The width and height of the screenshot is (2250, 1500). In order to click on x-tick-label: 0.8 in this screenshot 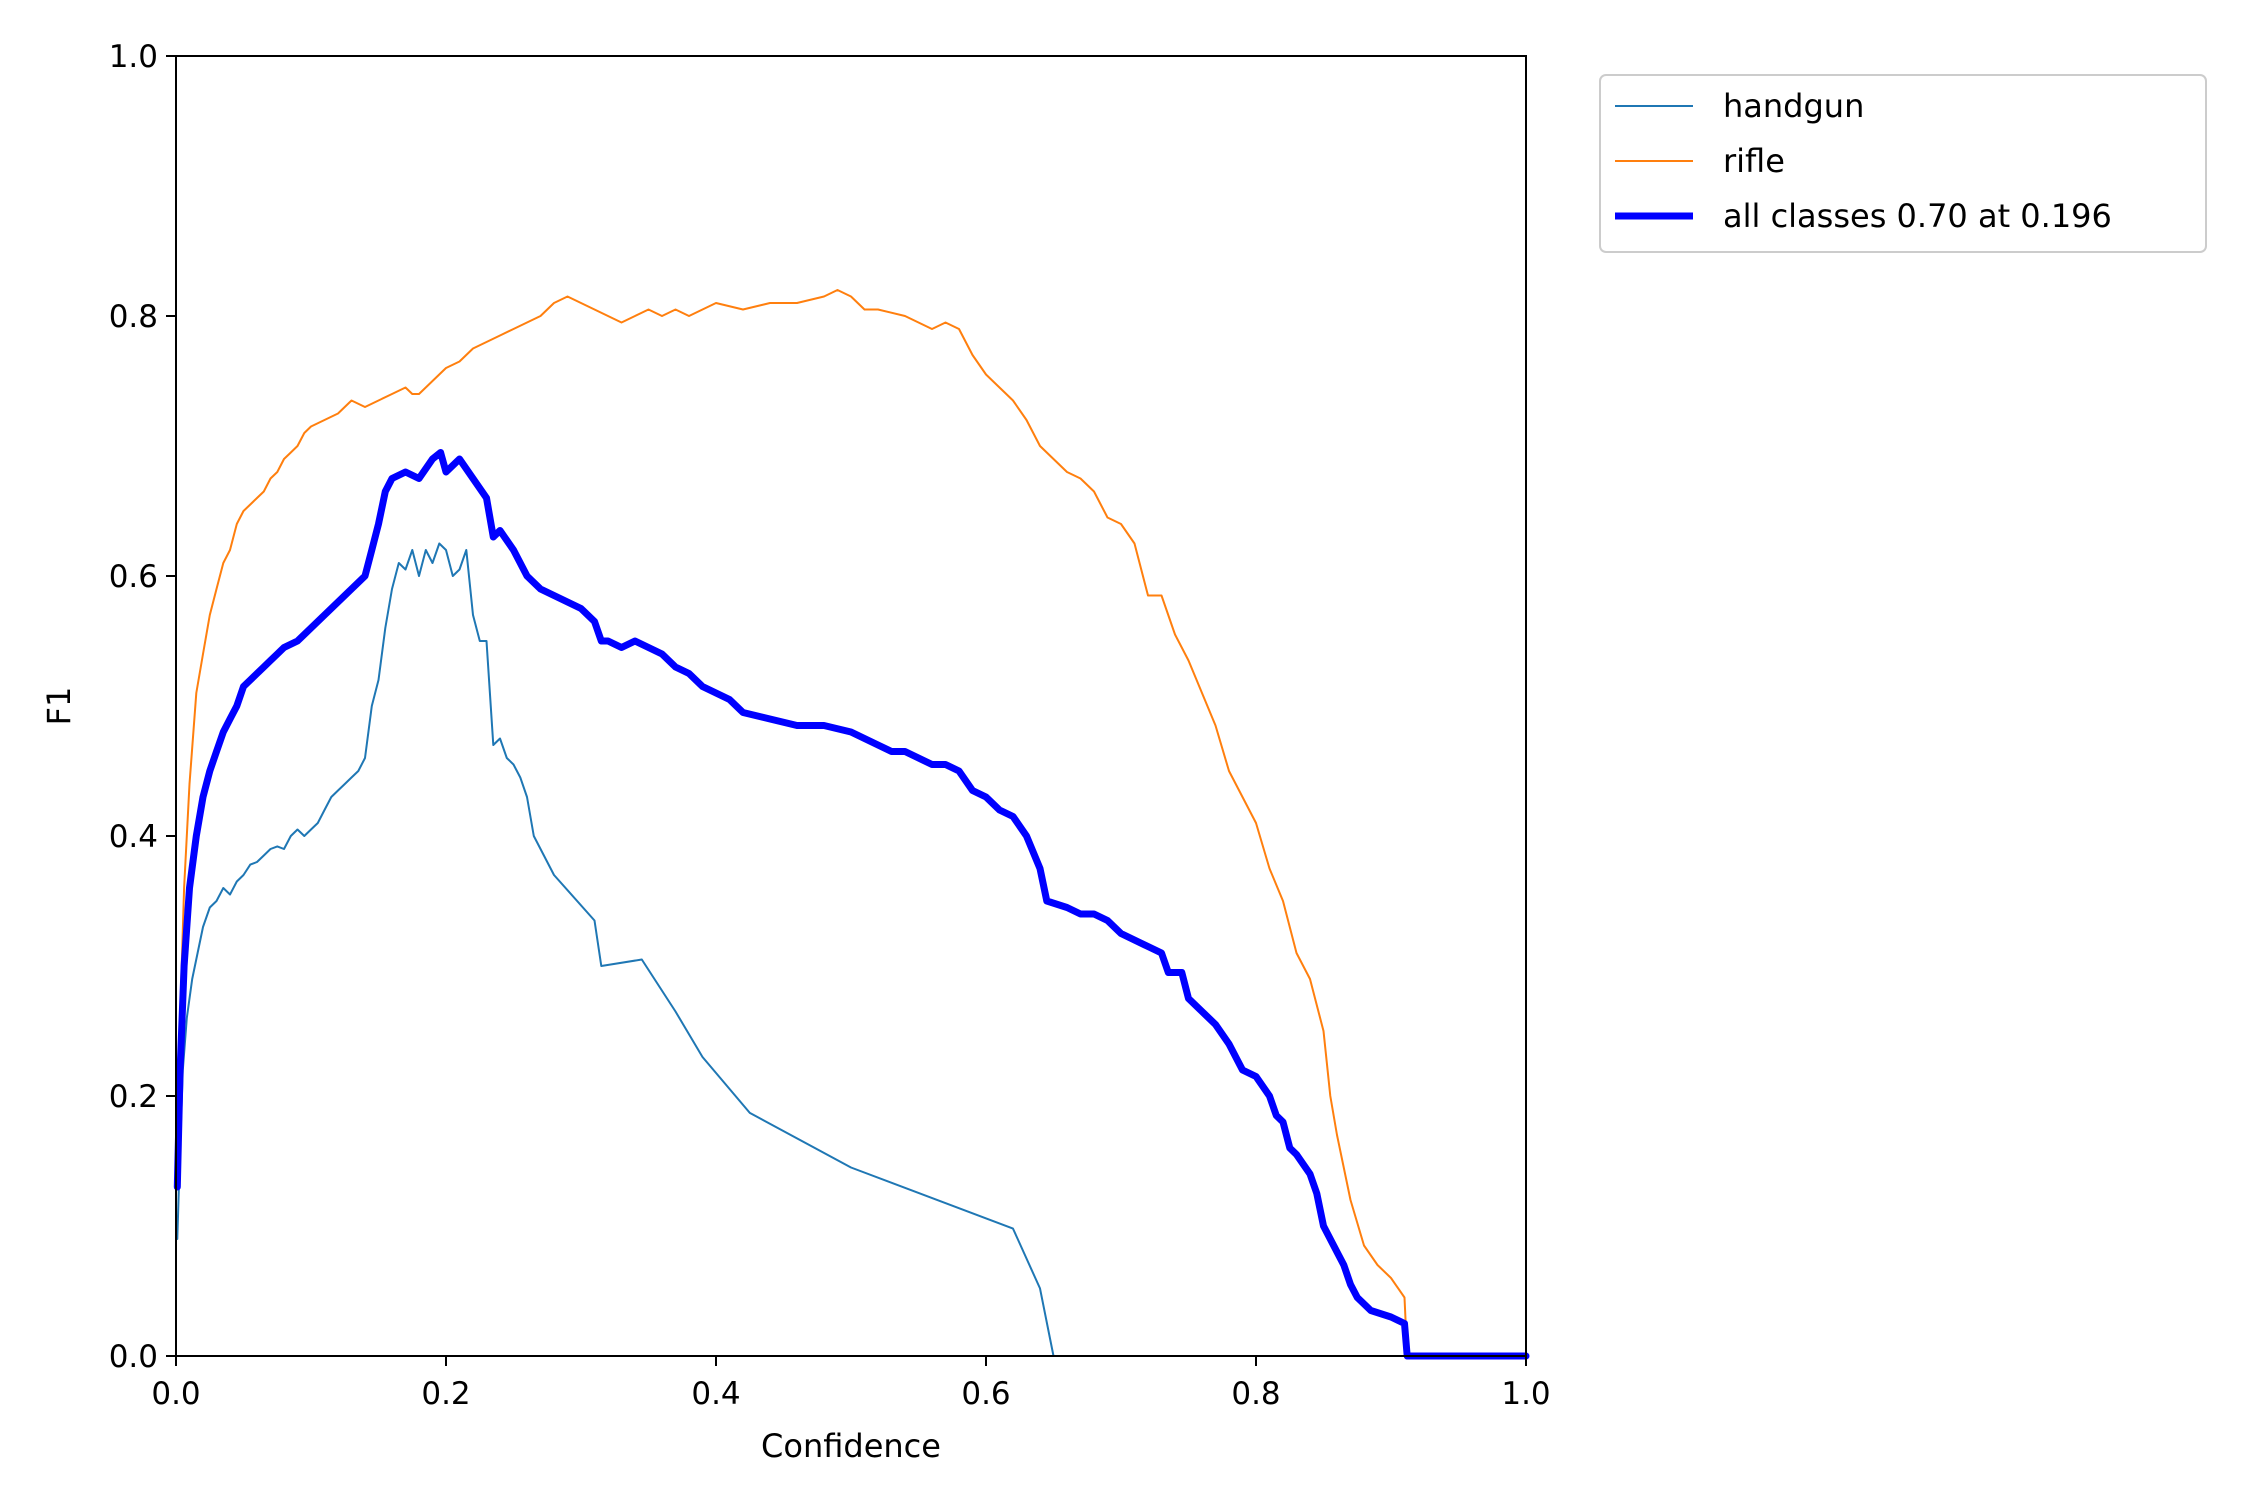, I will do `click(1255, 1394)`.